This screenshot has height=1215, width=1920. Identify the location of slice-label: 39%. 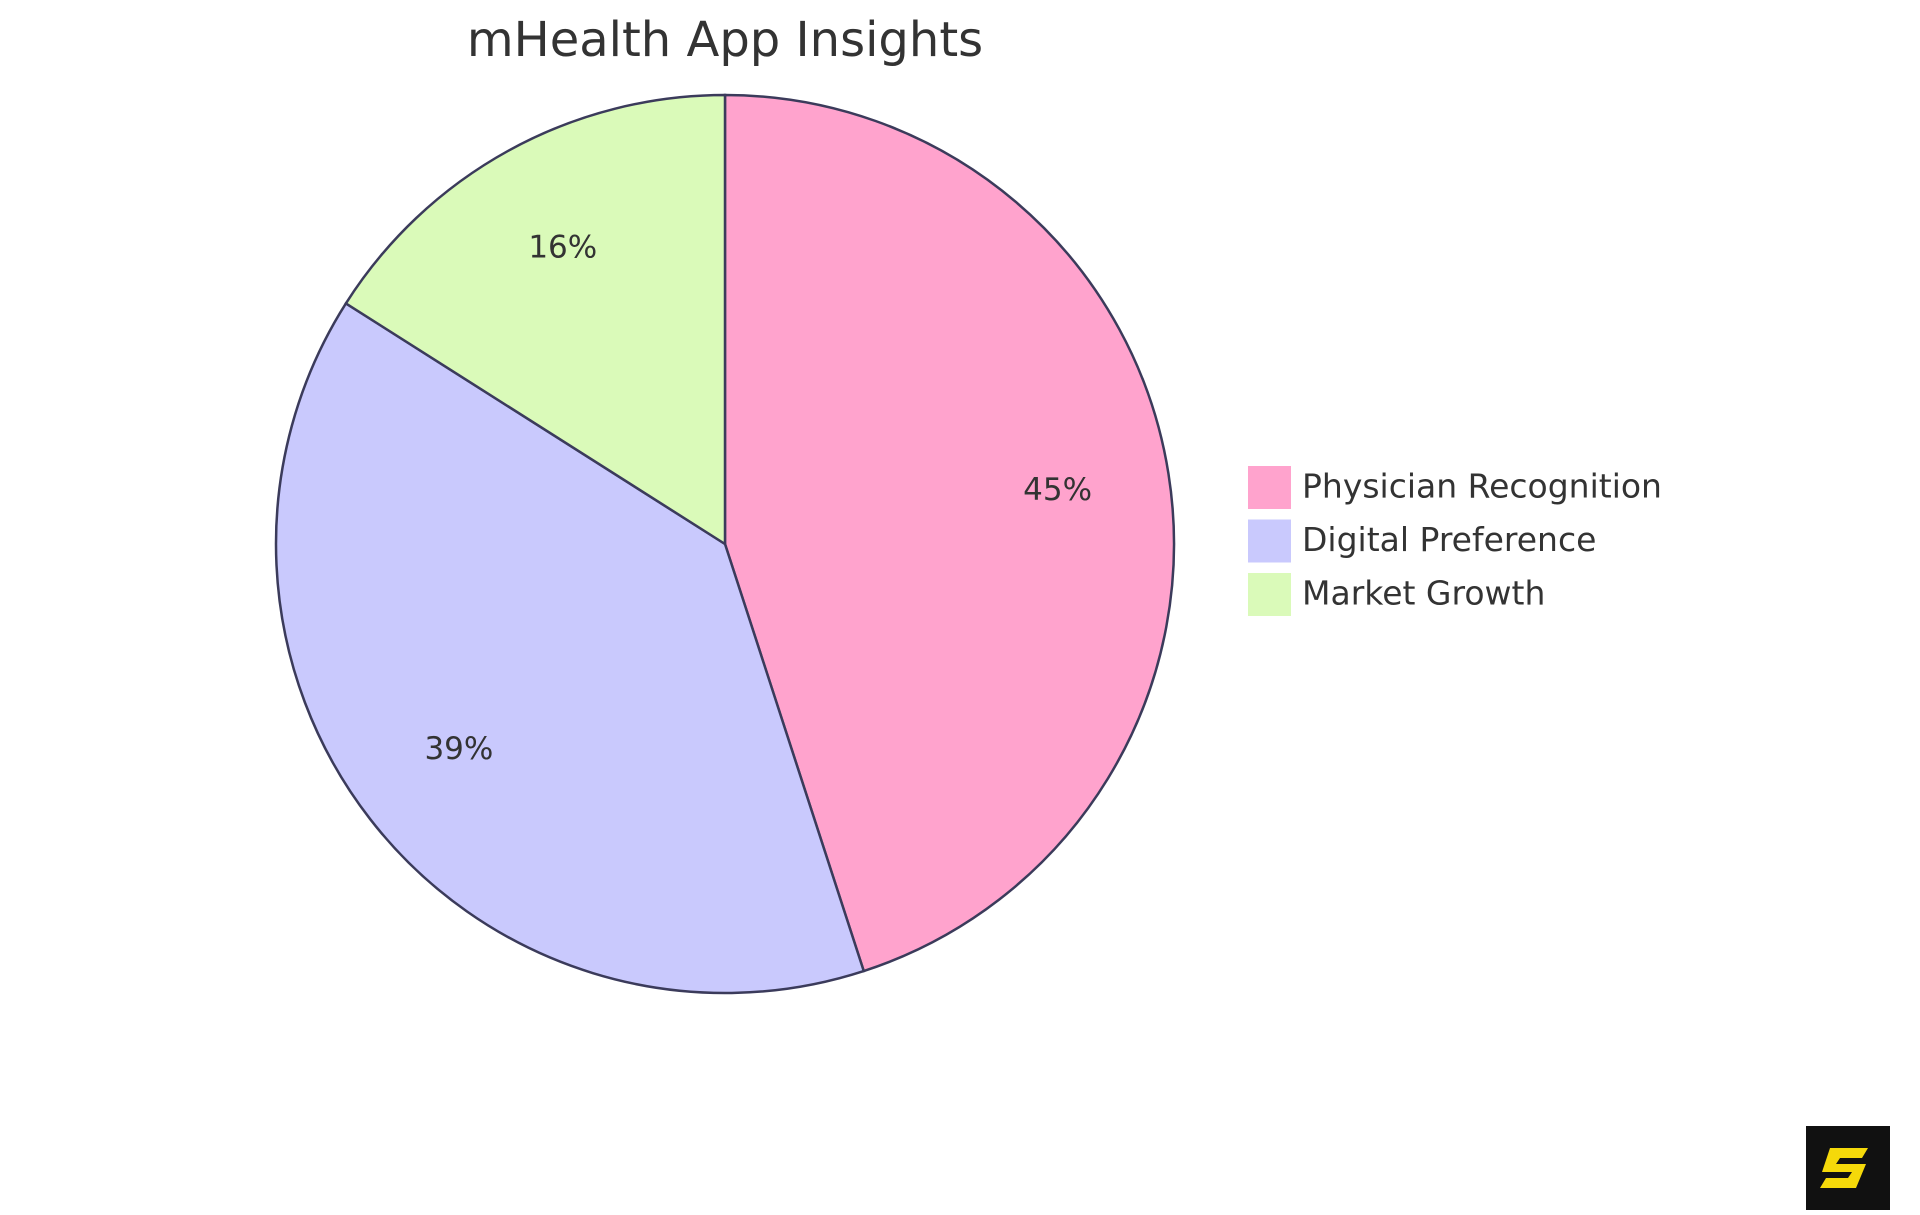
(458, 749).